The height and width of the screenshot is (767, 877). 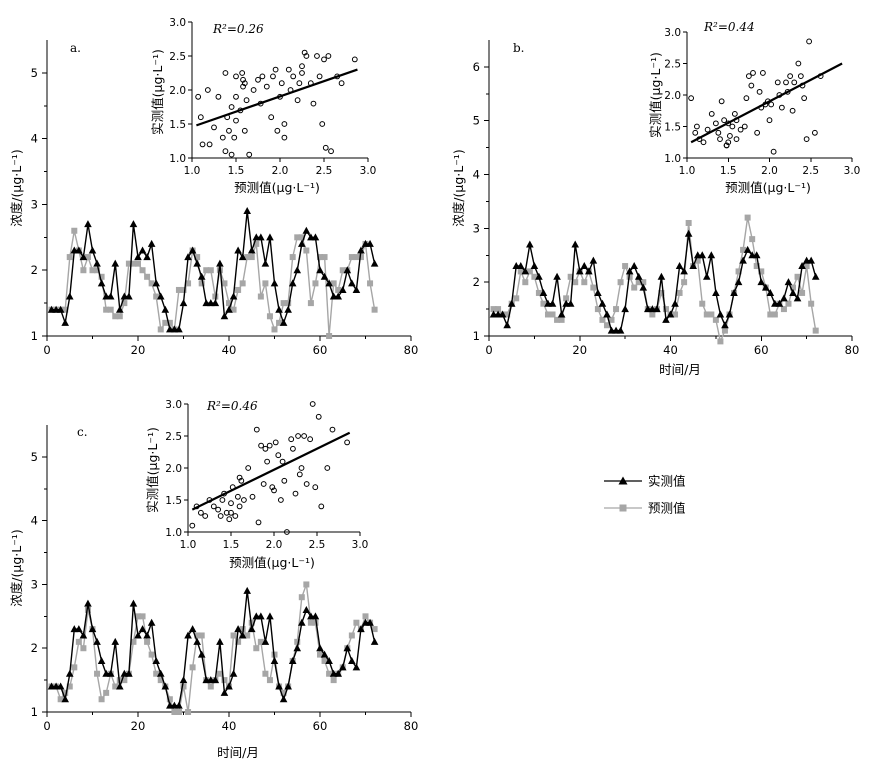 I want to click on inset-y-tick-label: 1.0, so click(x=672, y=159).